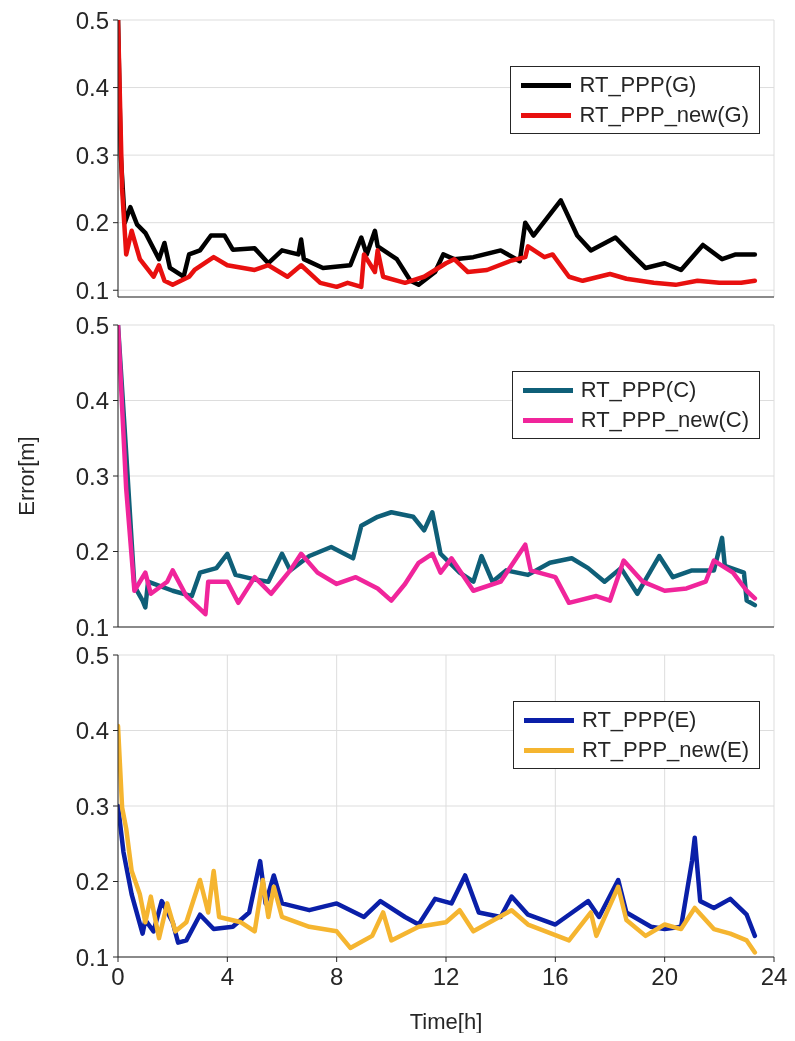 The image size is (795, 1041). What do you see at coordinates (638, 85) in the screenshot?
I see `legend-label: RT_PPP(G)` at bounding box center [638, 85].